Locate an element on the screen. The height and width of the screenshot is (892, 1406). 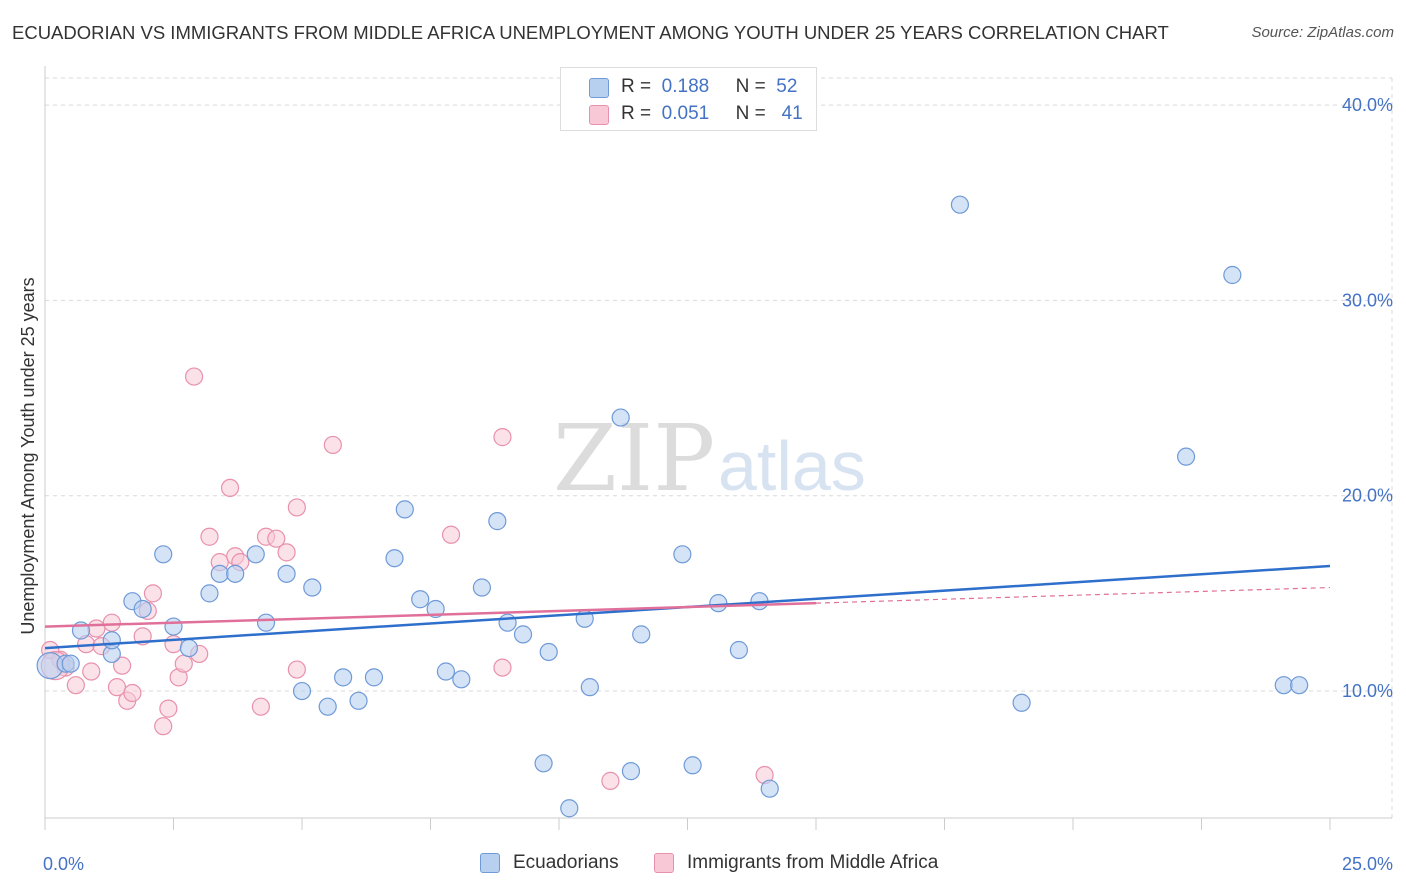
trend-line-immigrants is located at coordinates (430, 614).